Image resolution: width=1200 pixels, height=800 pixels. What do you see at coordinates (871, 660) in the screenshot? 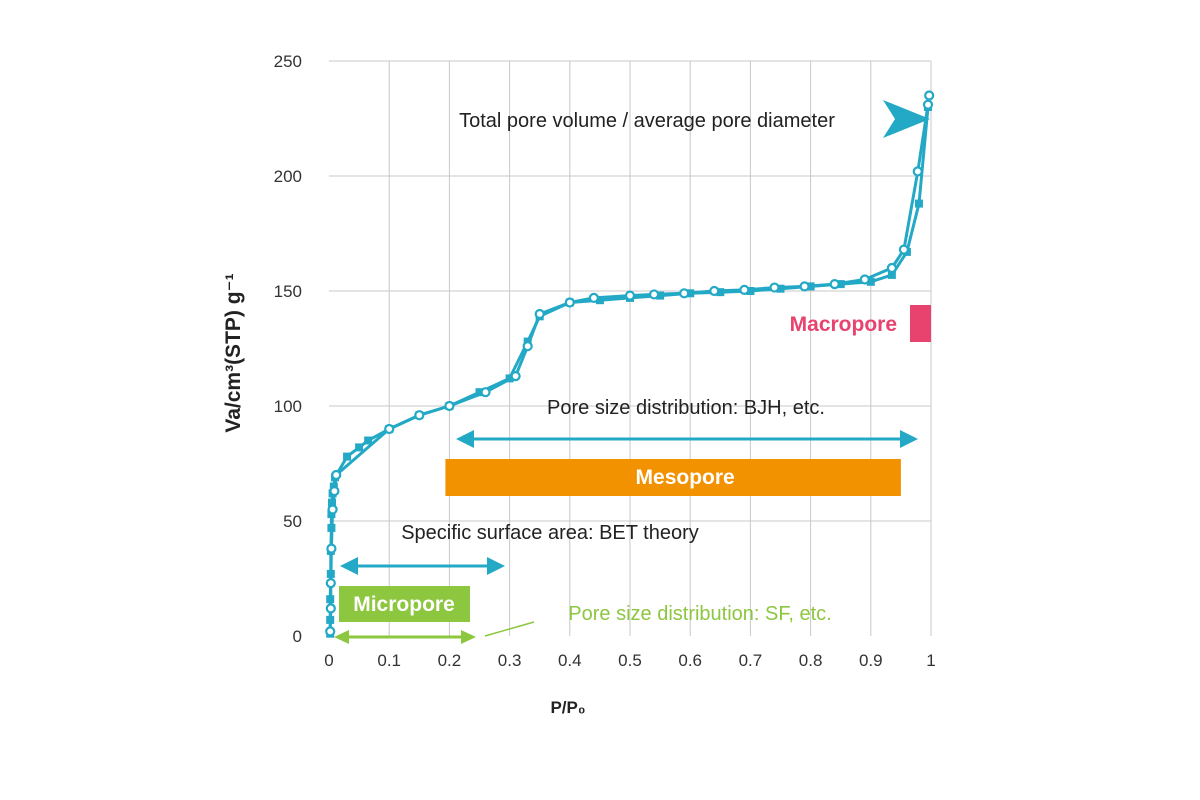
I see `x-tick-label: 0.9` at bounding box center [871, 660].